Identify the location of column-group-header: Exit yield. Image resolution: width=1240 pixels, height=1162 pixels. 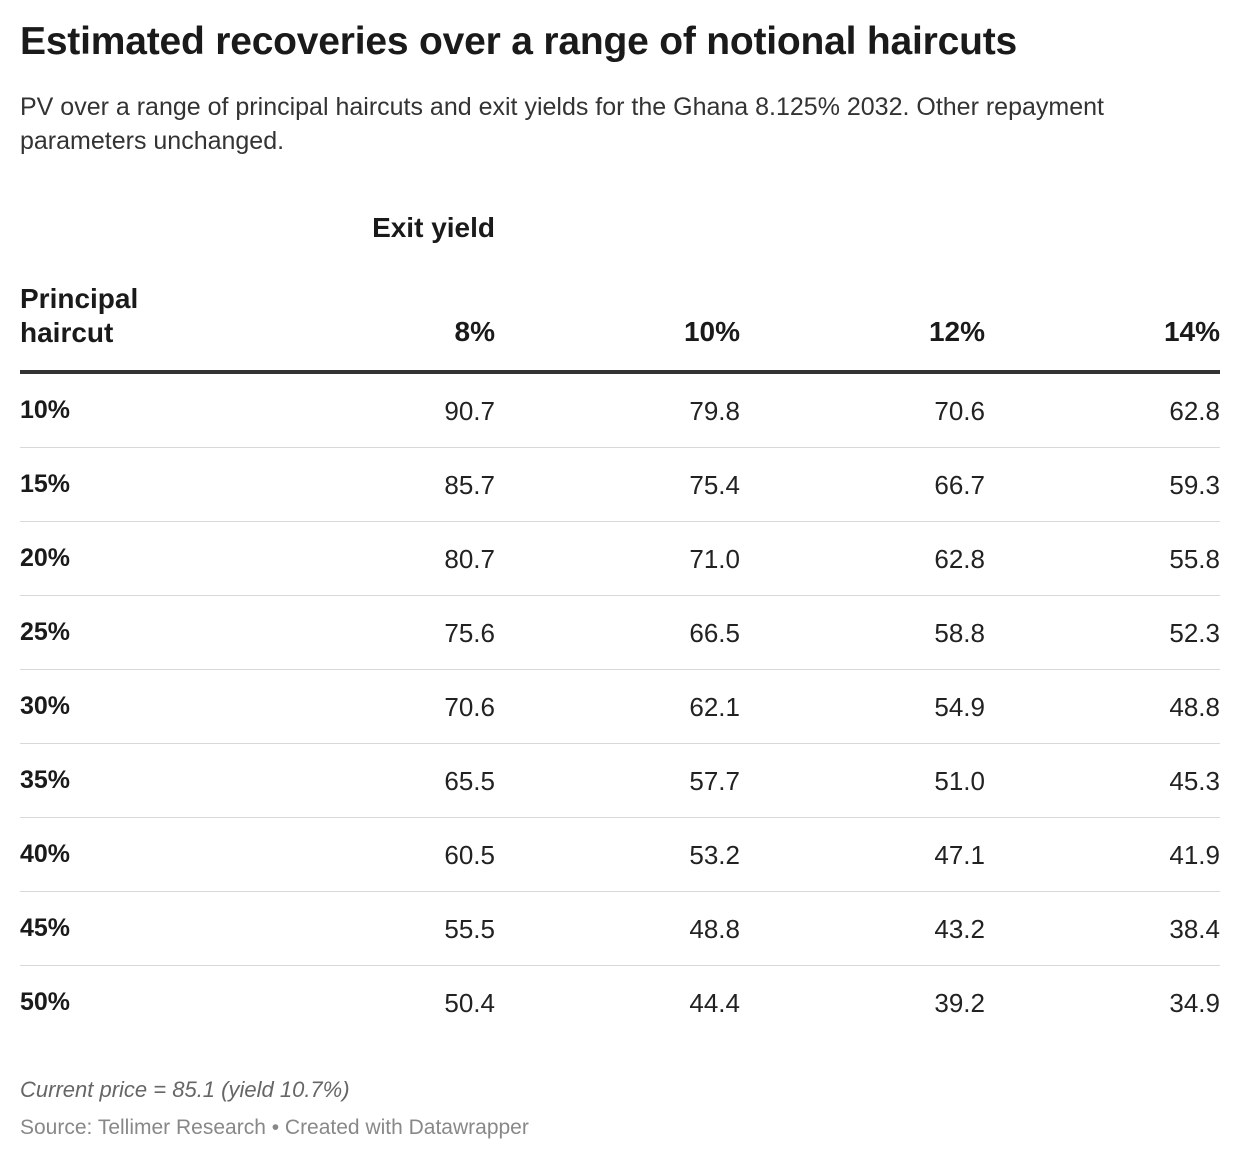
(433, 227).